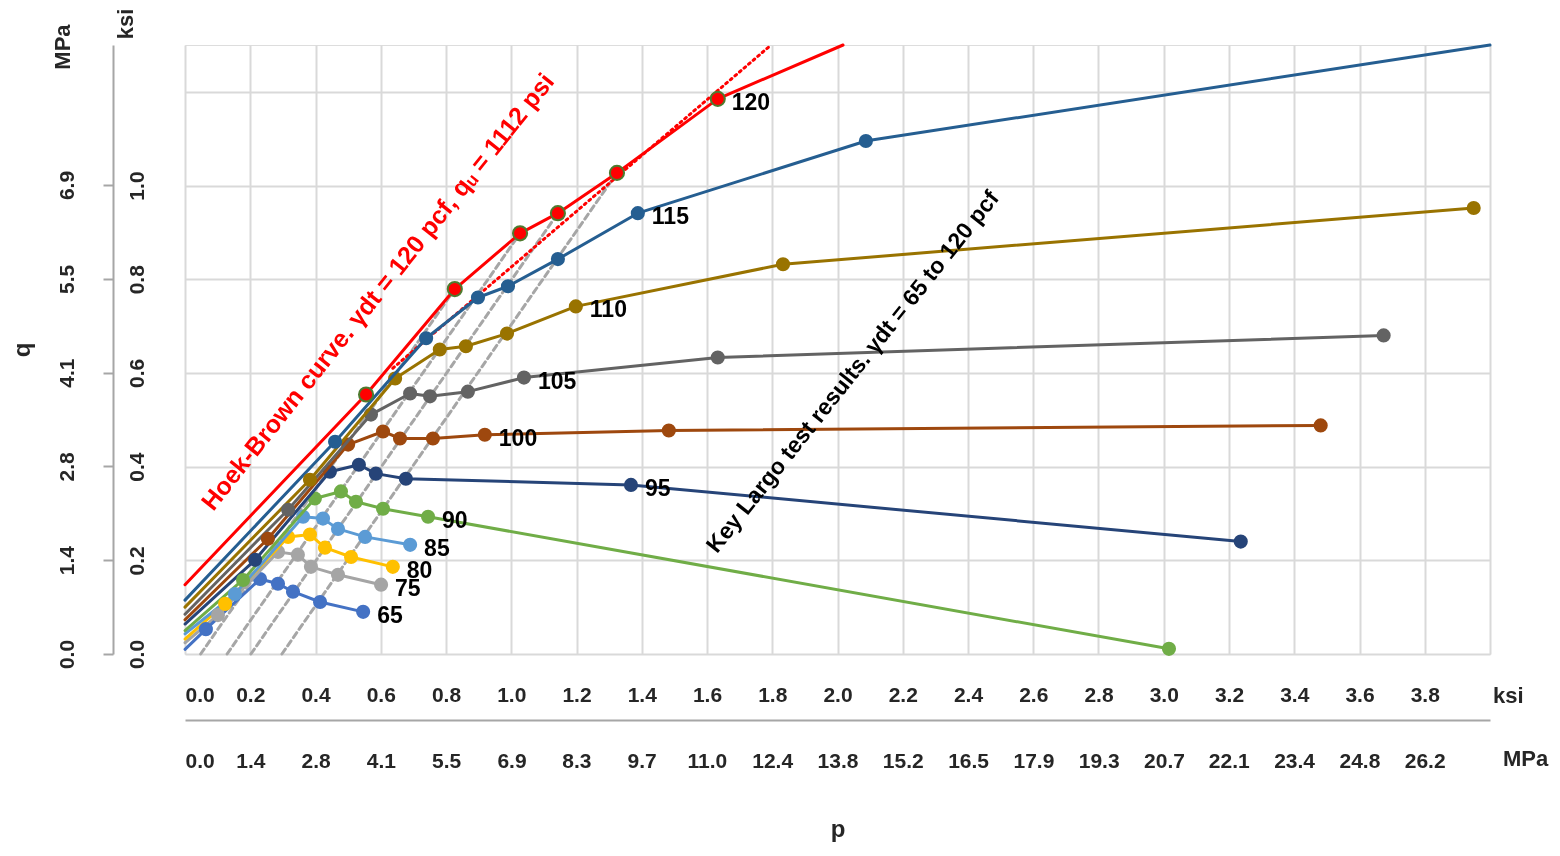 The width and height of the screenshot is (1560, 856). Describe the element at coordinates (1229, 694) in the screenshot. I see `x-tick-label: 3.2` at that location.